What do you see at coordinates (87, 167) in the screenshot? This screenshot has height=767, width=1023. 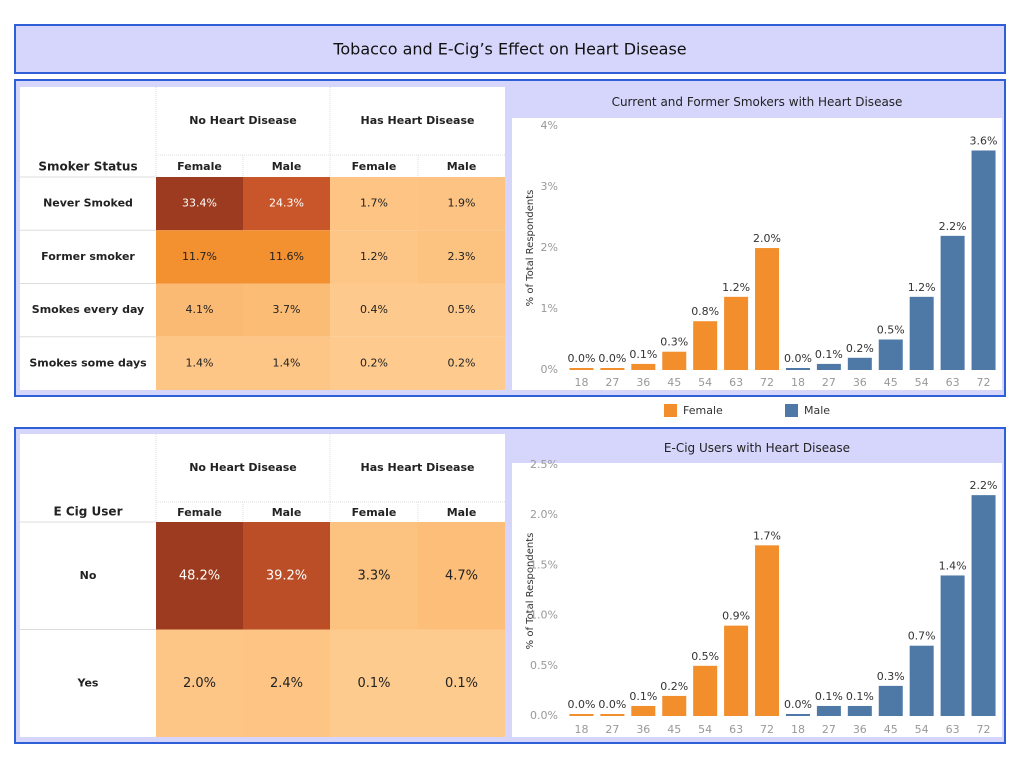 I see `row-header-title: Smoker Status` at bounding box center [87, 167].